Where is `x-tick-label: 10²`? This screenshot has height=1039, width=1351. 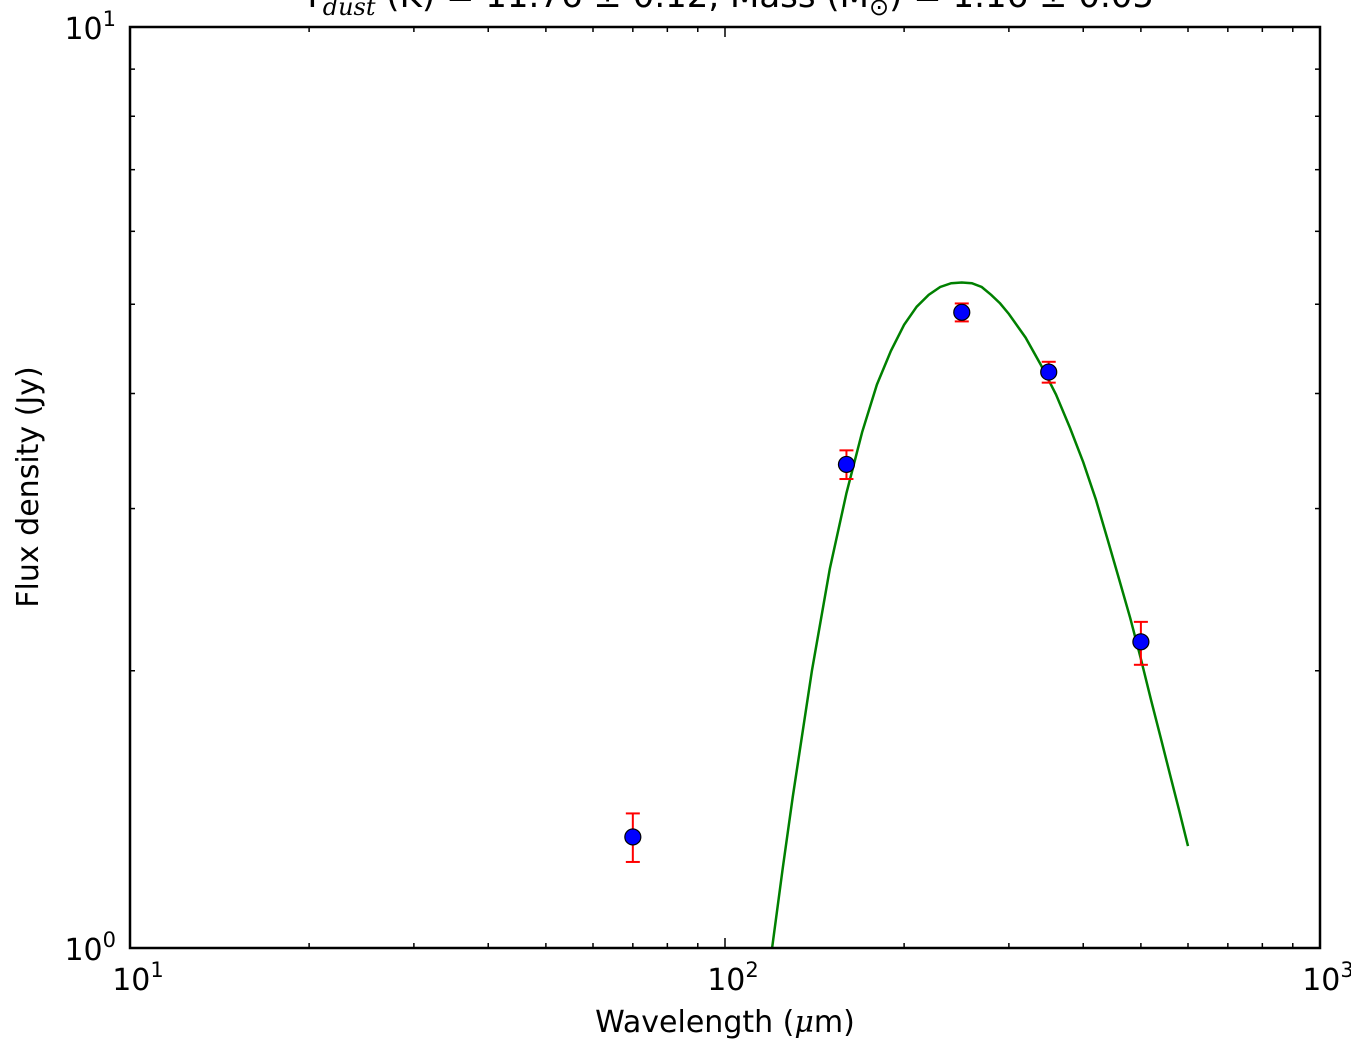
x-tick-label: 10² is located at coordinates (733, 978).